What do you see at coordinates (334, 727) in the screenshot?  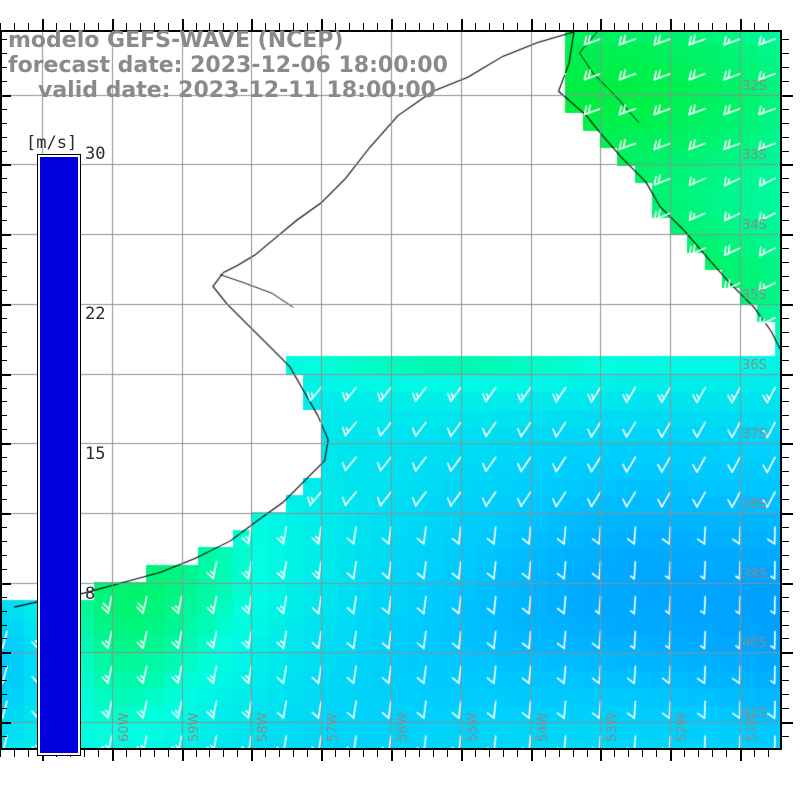 I see `lon-label-57W: 57W` at bounding box center [334, 727].